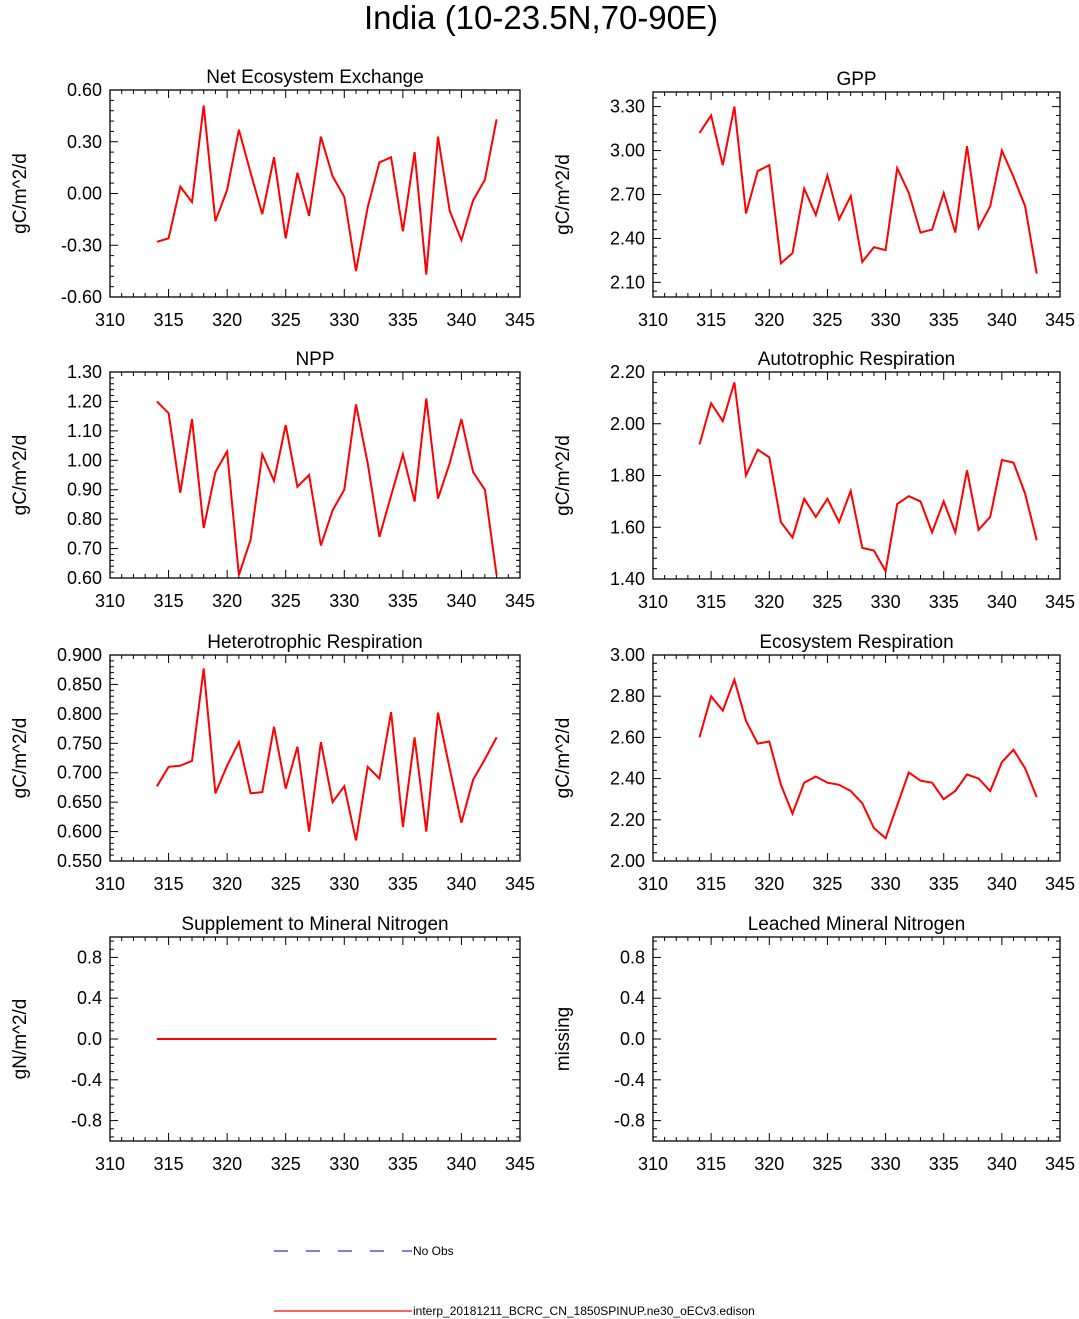 Image resolution: width=1079 pixels, height=1319 pixels. What do you see at coordinates (563, 1039) in the screenshot?
I see `y-axis-label: missing` at bounding box center [563, 1039].